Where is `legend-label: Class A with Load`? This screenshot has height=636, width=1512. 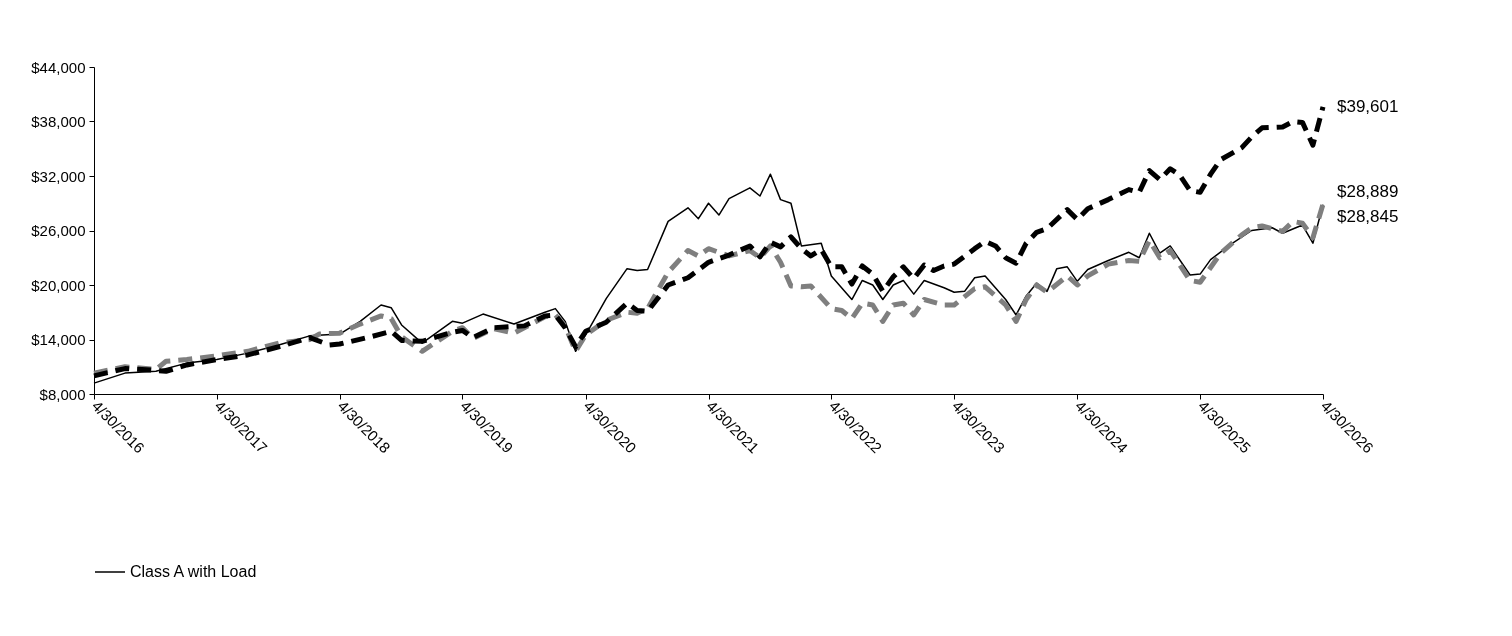
legend-label: Class A with Load is located at coordinates (193, 571).